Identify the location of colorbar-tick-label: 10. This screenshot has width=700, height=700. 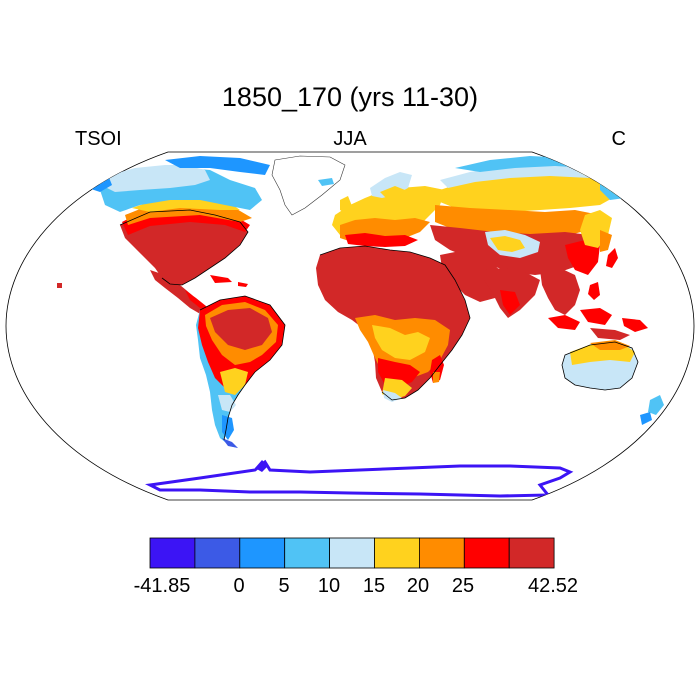
(329, 586).